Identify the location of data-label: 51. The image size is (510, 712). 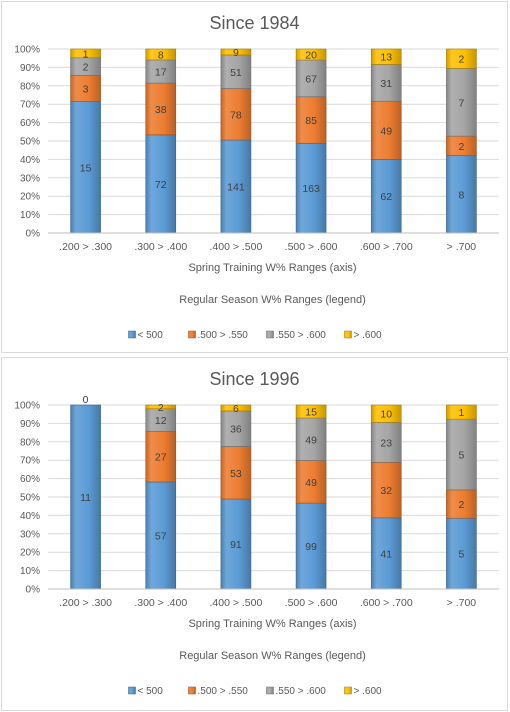
(236, 73).